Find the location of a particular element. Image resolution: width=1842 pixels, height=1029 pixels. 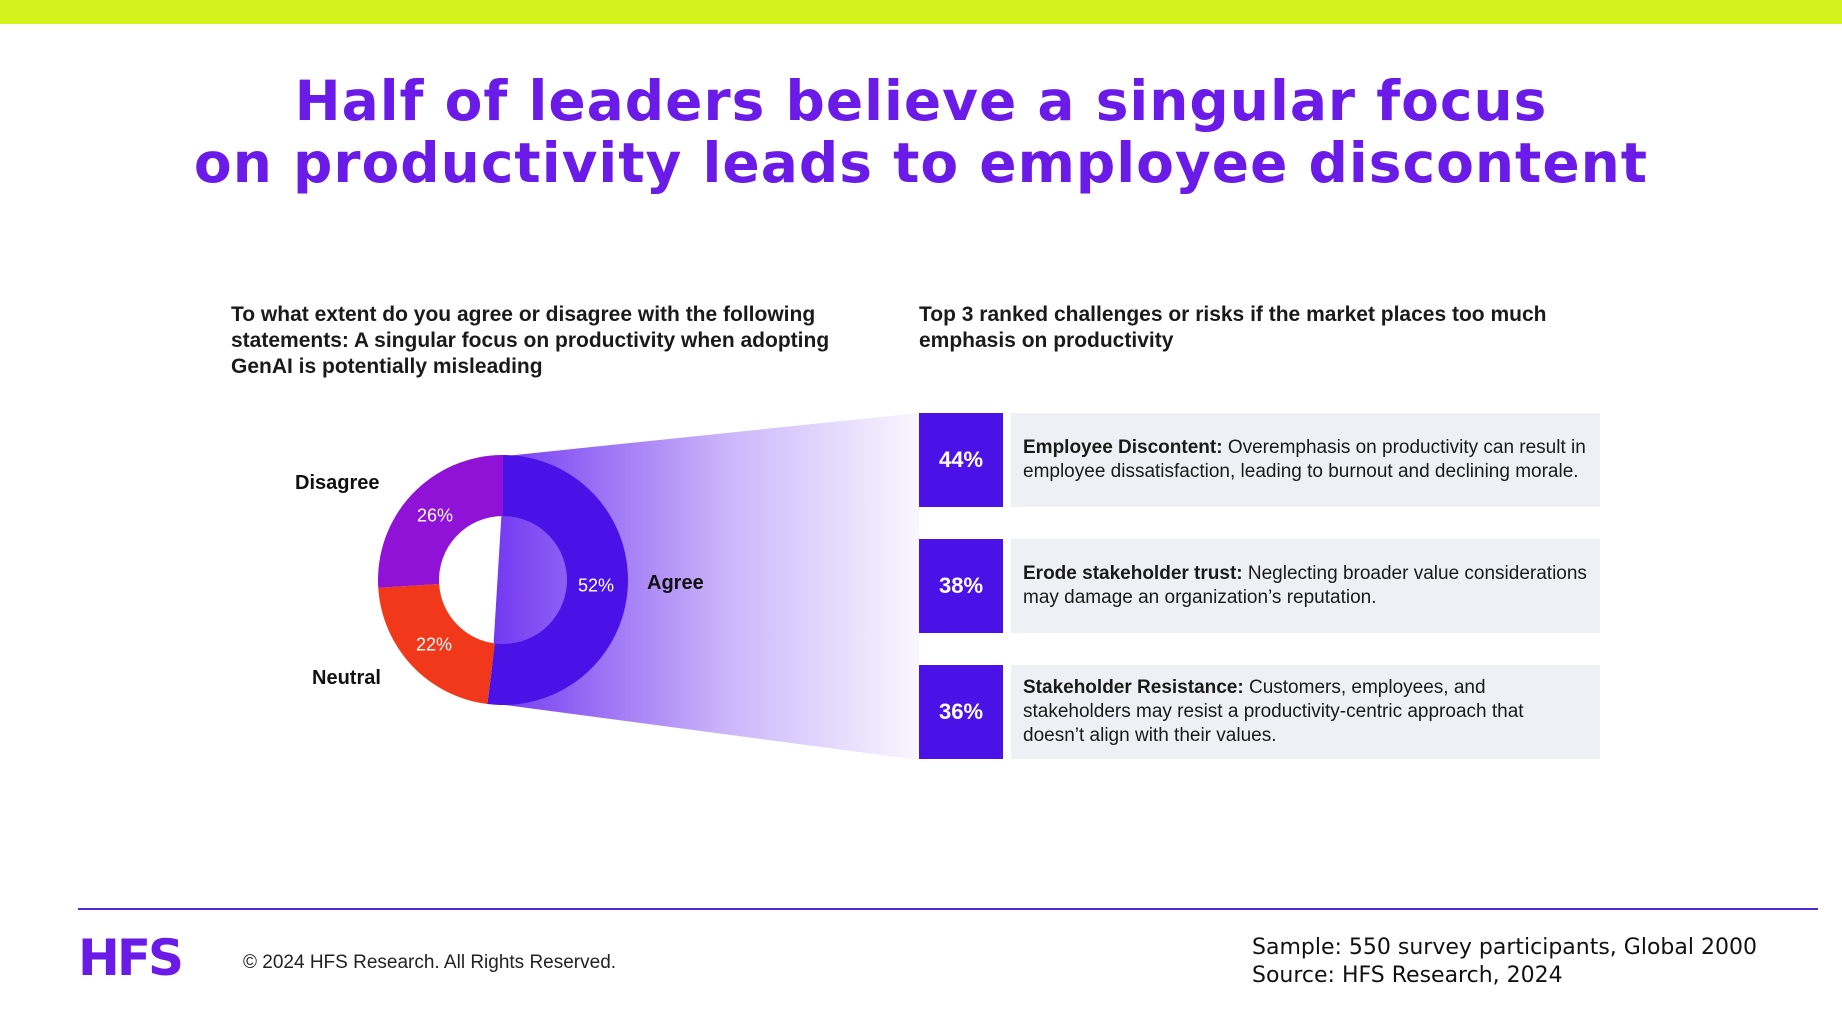

top-accent-bar is located at coordinates (921, 12).